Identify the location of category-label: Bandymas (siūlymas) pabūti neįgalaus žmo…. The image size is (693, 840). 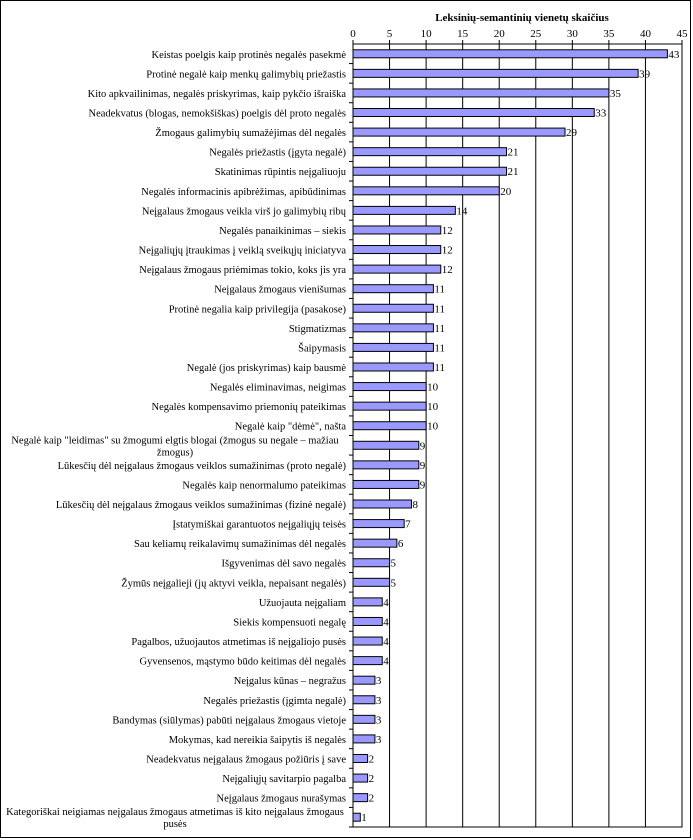
(229, 720).